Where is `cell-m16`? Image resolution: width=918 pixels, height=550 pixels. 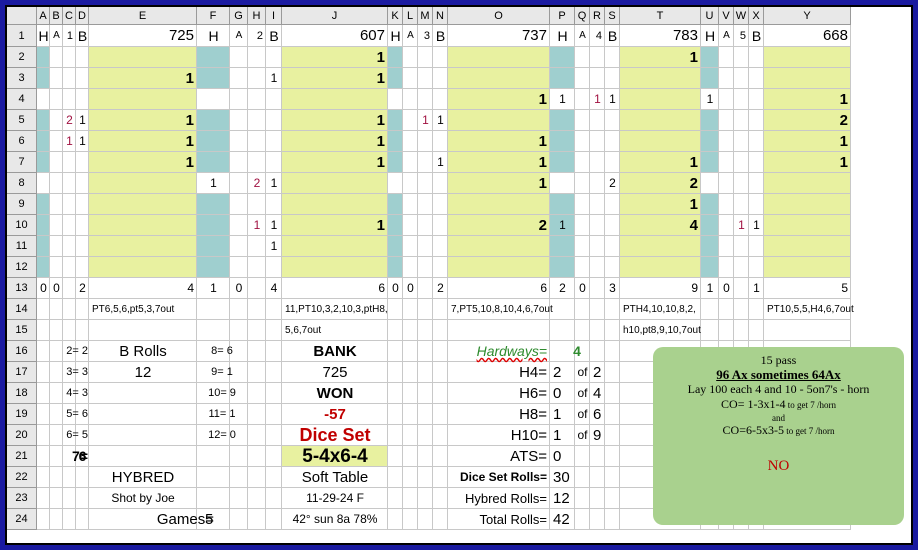 cell-m16 is located at coordinates (425, 351).